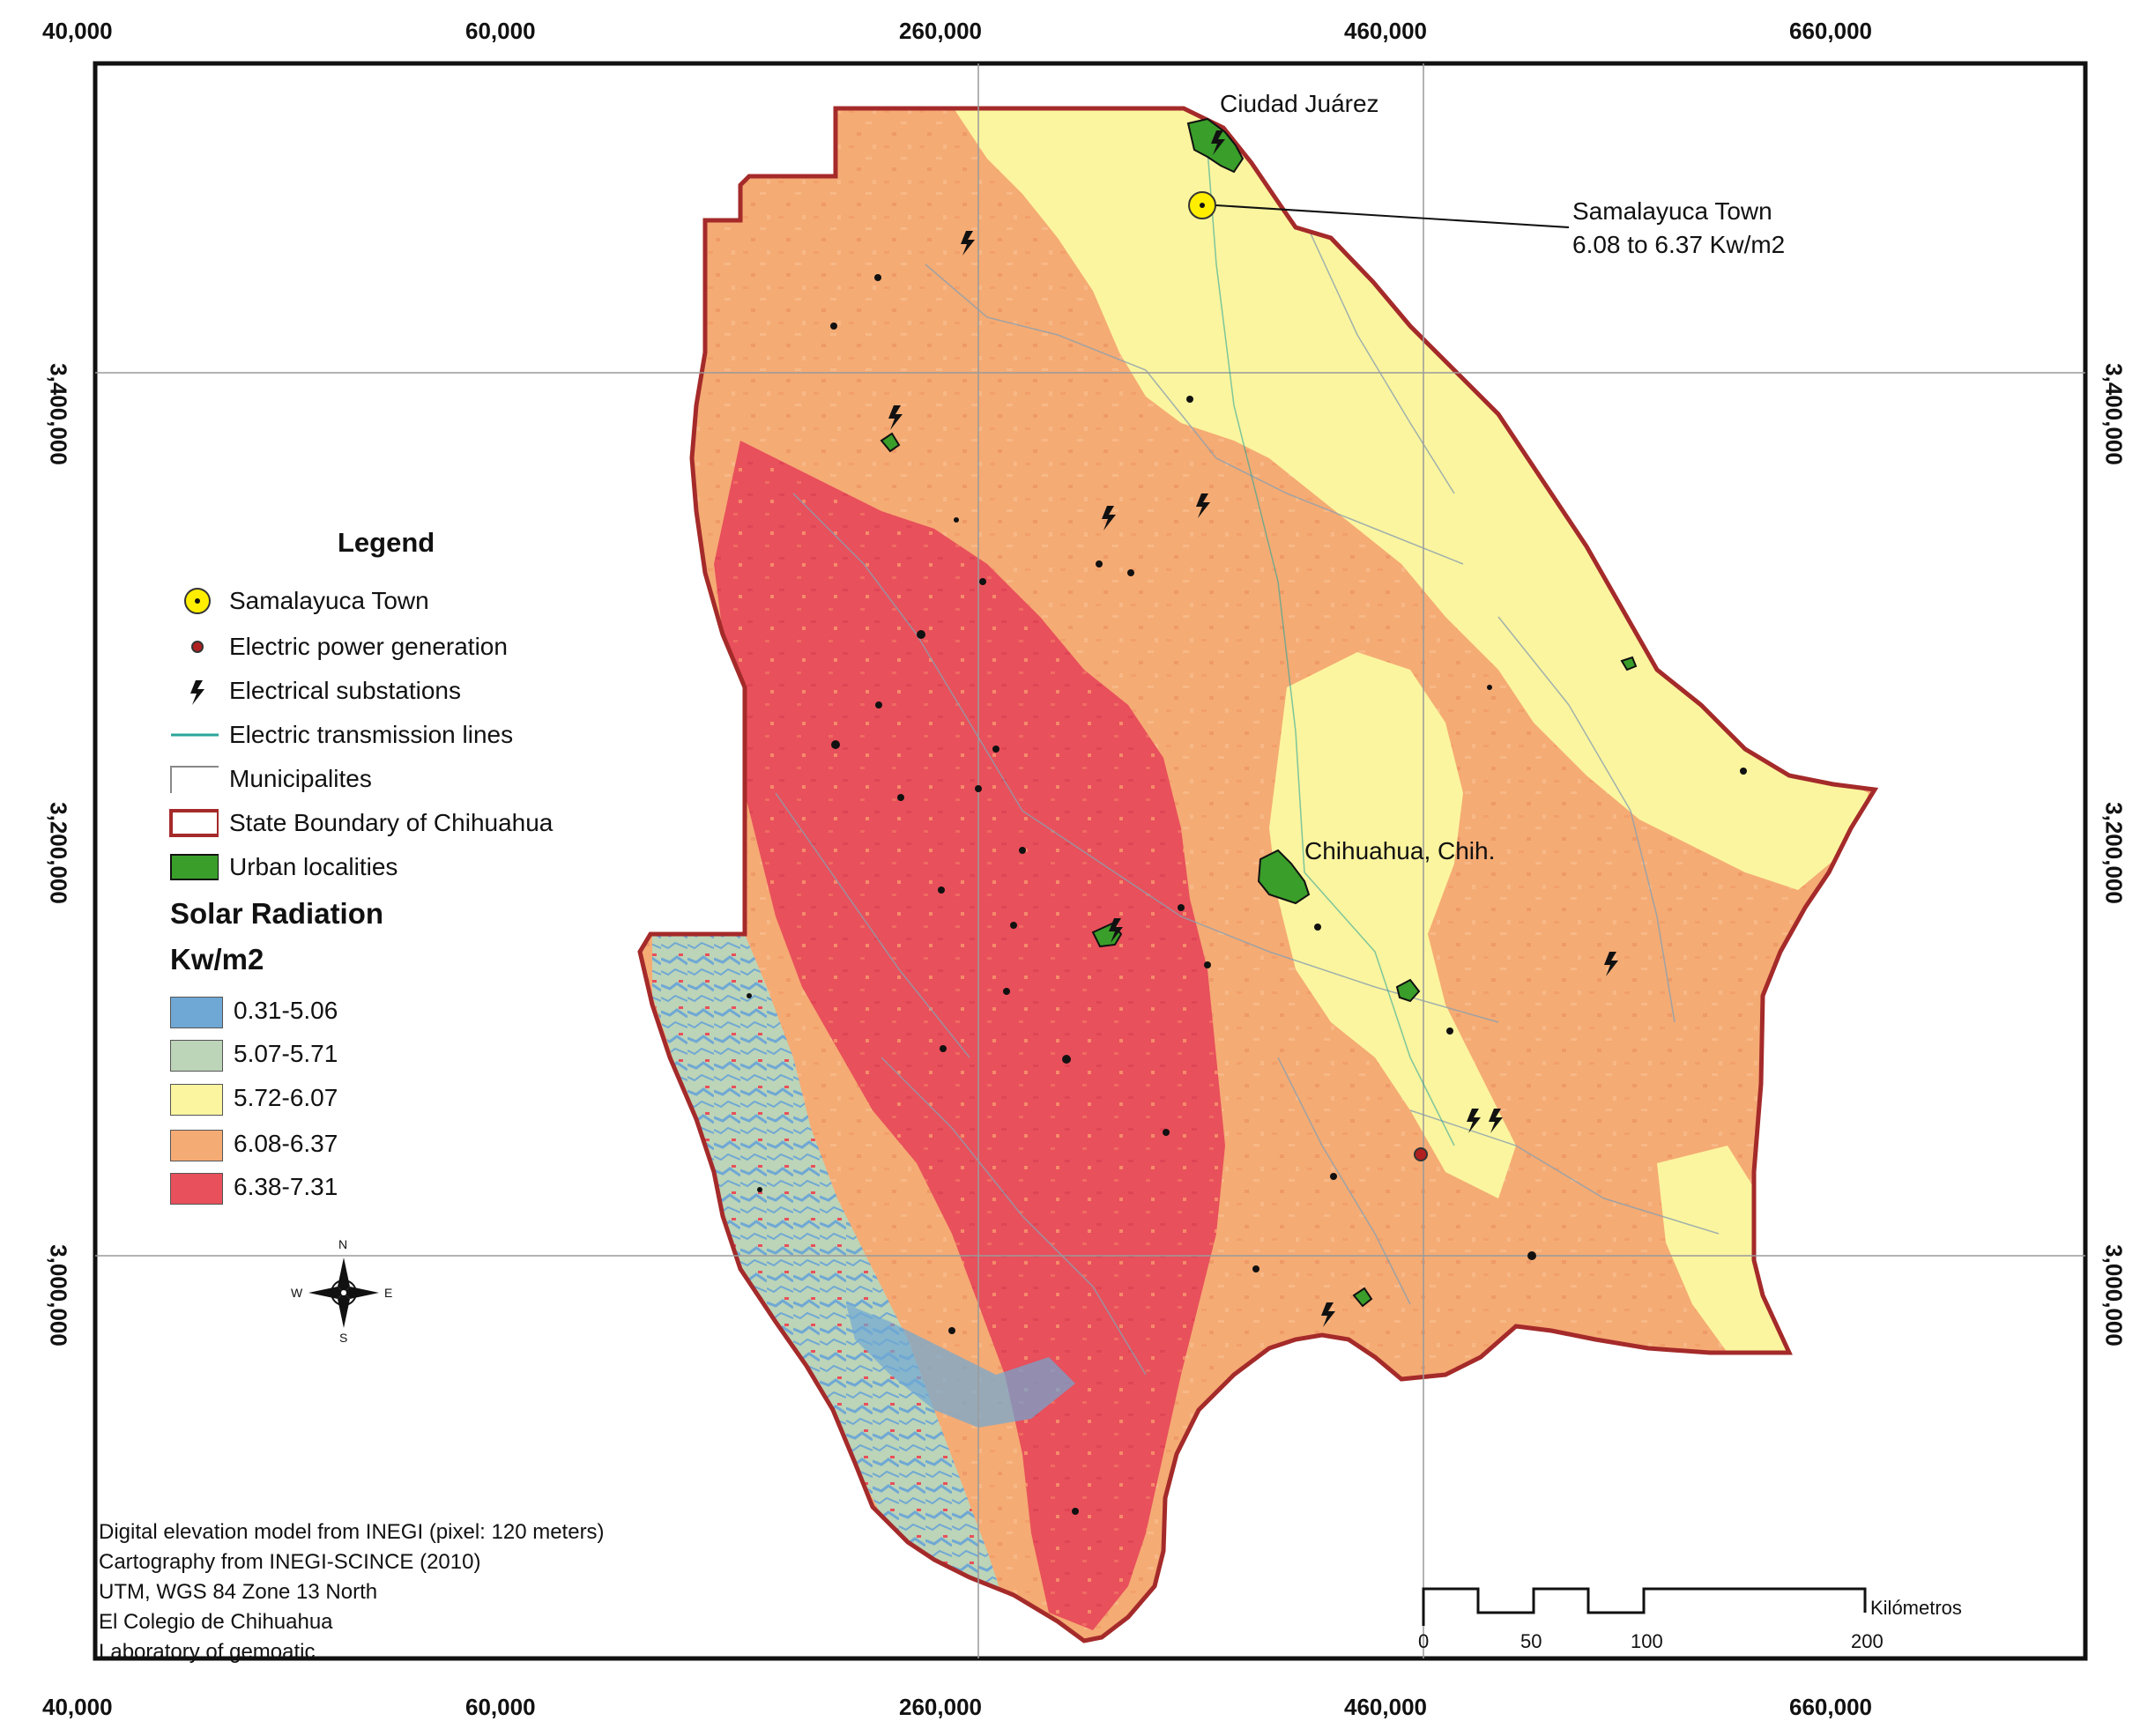 This screenshot has height=1736, width=2140. Describe the element at coordinates (193, 601) in the screenshot. I see `town-marker-icon` at that location.